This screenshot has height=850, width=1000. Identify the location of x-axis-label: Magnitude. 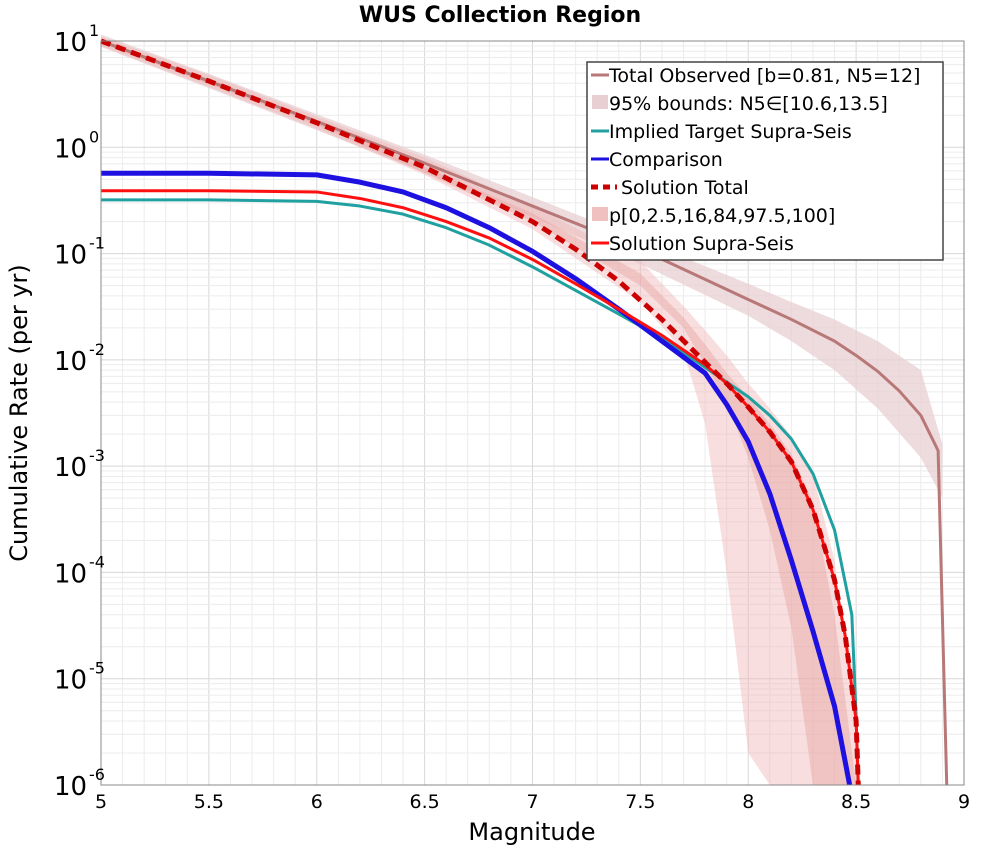
(531, 832).